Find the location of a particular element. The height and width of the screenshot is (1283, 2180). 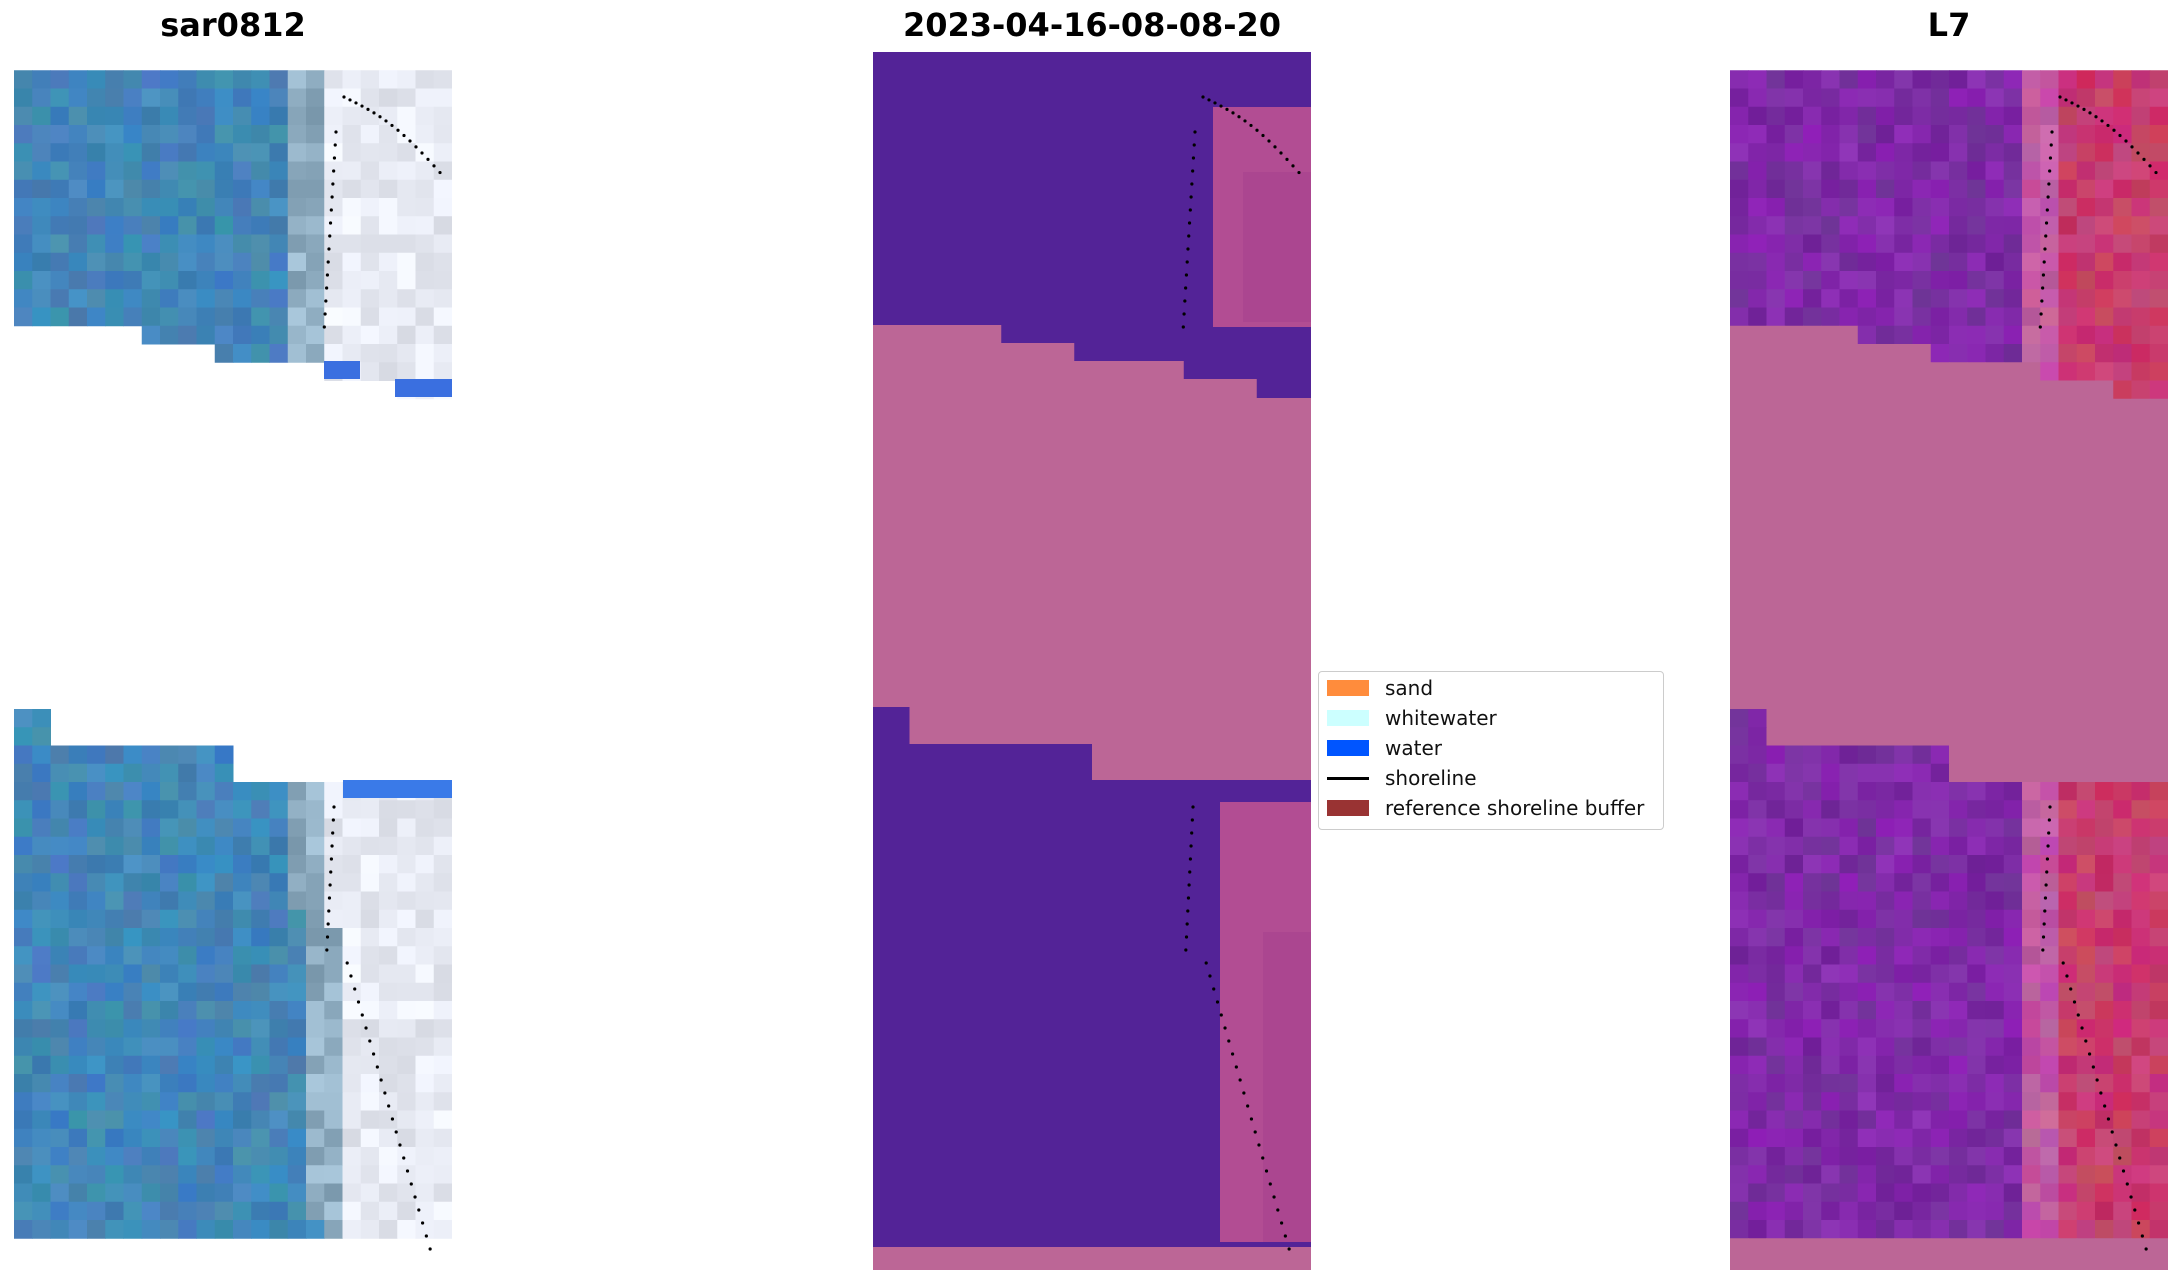

title-classification-panel: 2023-04-16-08-08-20 is located at coordinates (1092, 25).